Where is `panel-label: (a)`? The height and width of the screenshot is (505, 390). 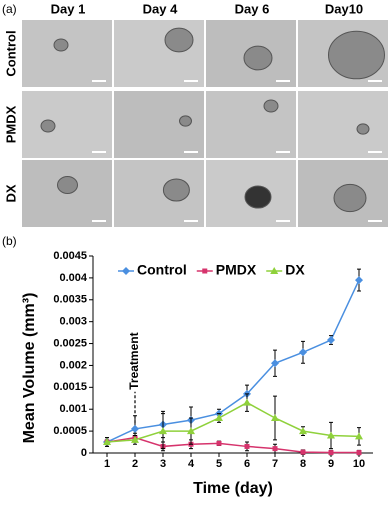 panel-label: (a) is located at coordinates (9, 9).